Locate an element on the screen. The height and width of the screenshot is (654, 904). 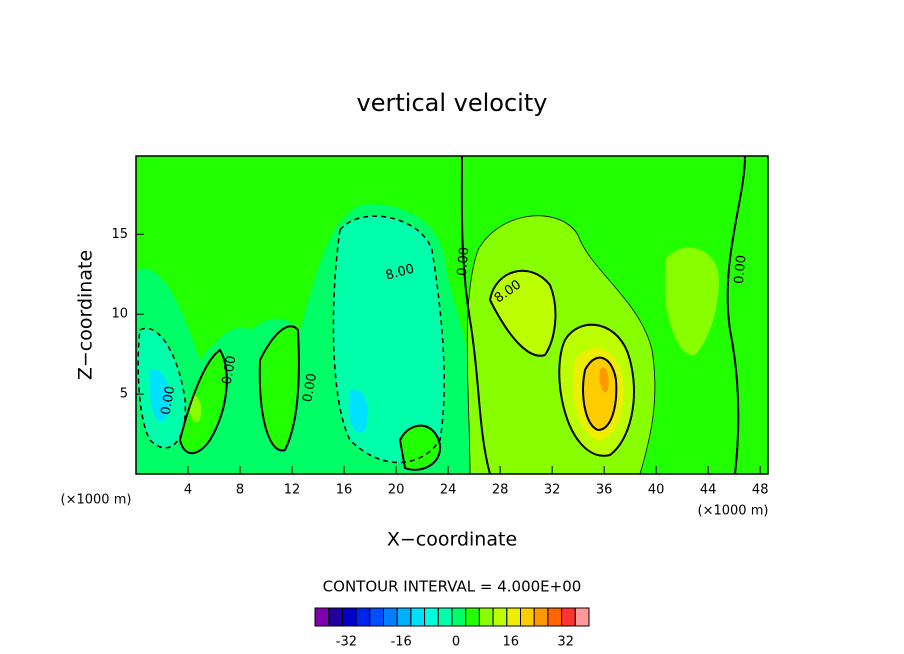
x-tick-label: 32 is located at coordinates (552, 490).